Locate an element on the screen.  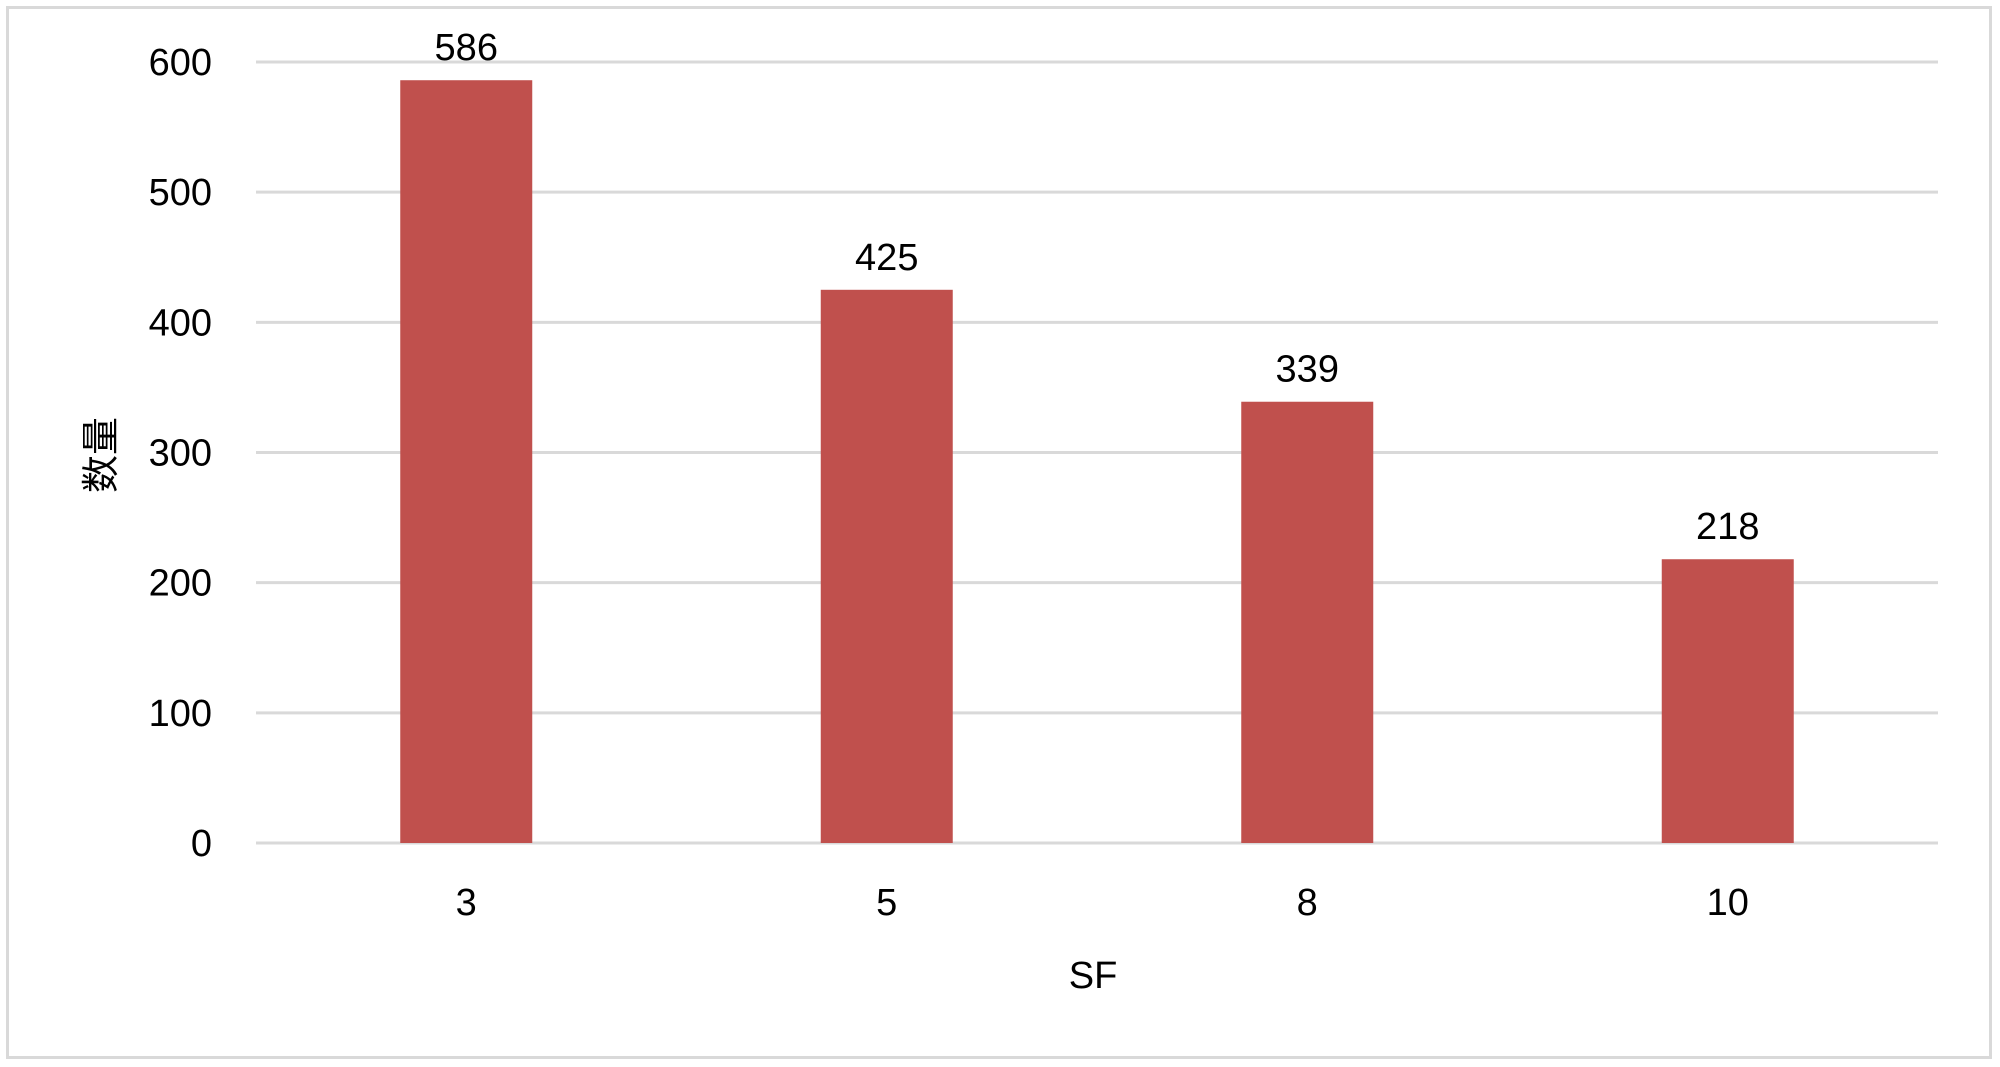
x-tick-label: 5 is located at coordinates (886, 903).